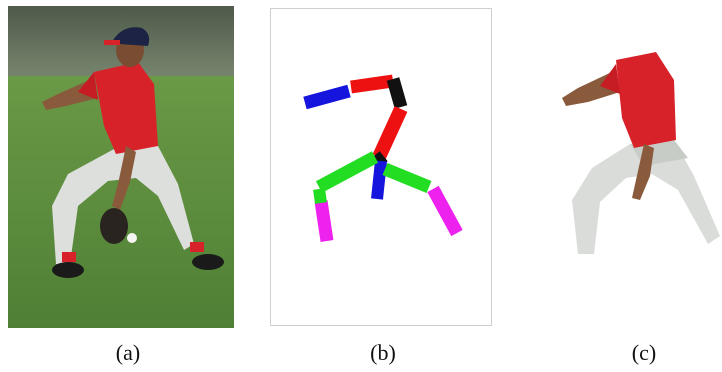 This screenshot has width=722, height=372. Describe the element at coordinates (445, 211) in the screenshot. I see `limb-right-shin` at that location.